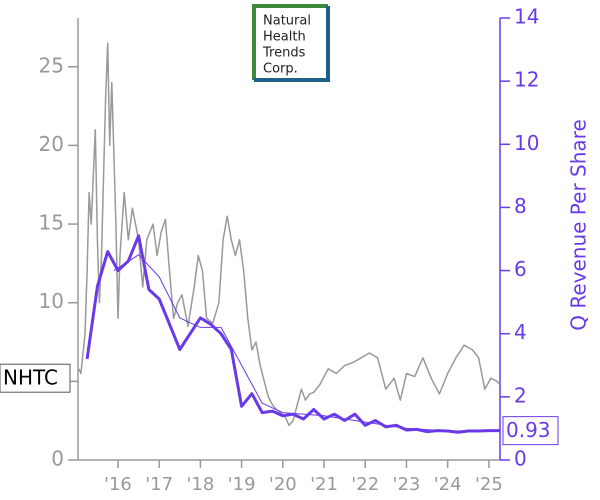 Image resolution: width=600 pixels, height=500 pixels. What do you see at coordinates (526, 143) in the screenshot?
I see `y2-tick-label: 10` at bounding box center [526, 143].